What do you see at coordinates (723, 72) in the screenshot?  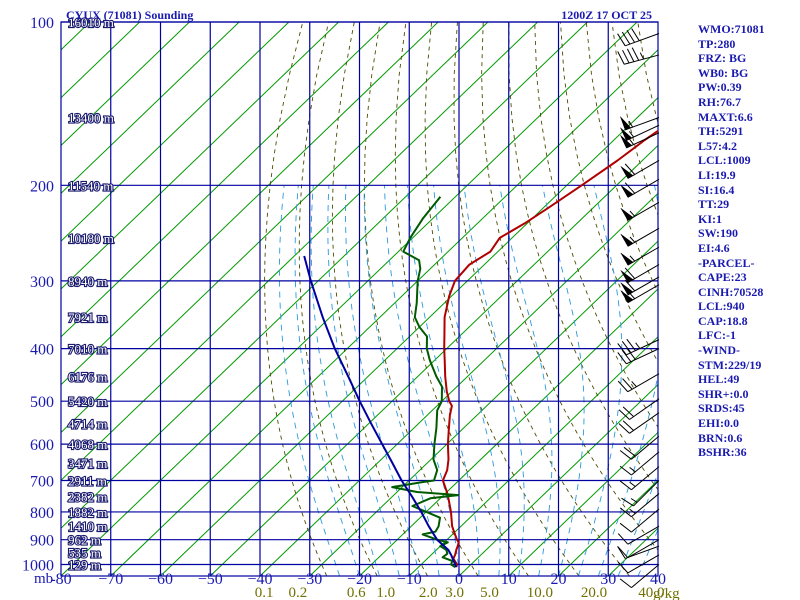 I see `index-value: WB0: BG` at bounding box center [723, 72].